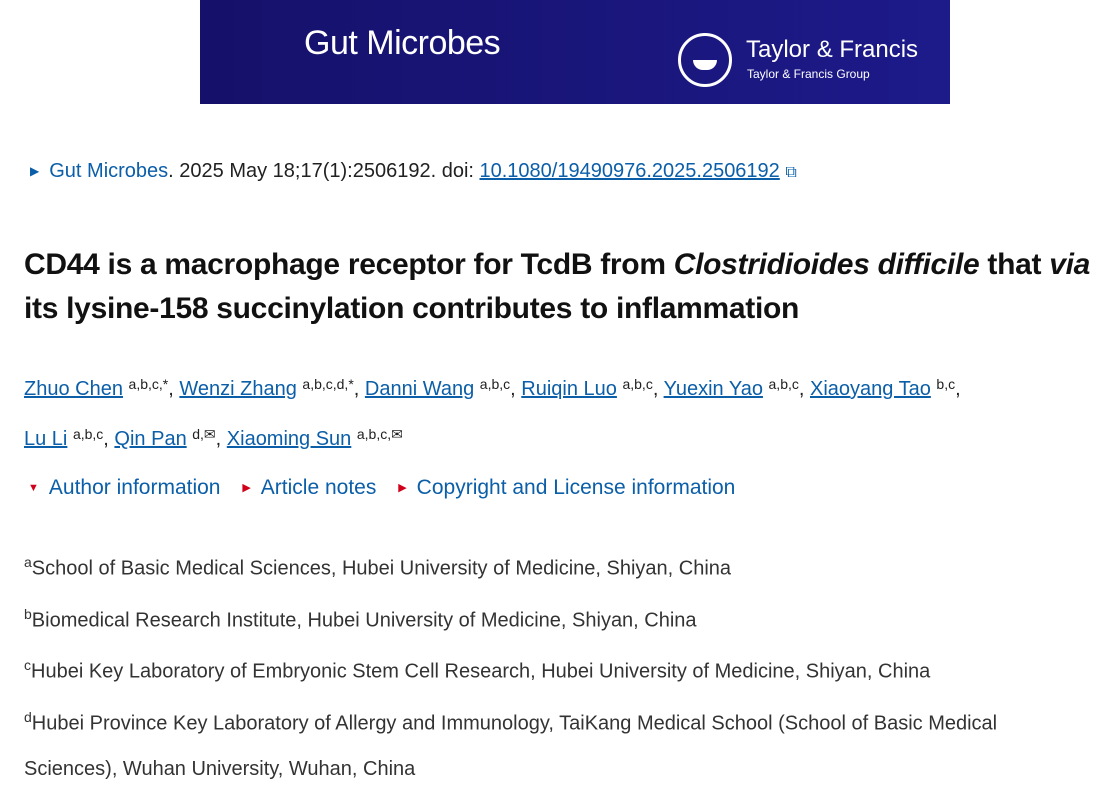 Image resolution: width=1112 pixels, height=792 pixels. Describe the element at coordinates (204, 434) in the screenshot. I see `author-affiliation-marks: d,✉` at that location.